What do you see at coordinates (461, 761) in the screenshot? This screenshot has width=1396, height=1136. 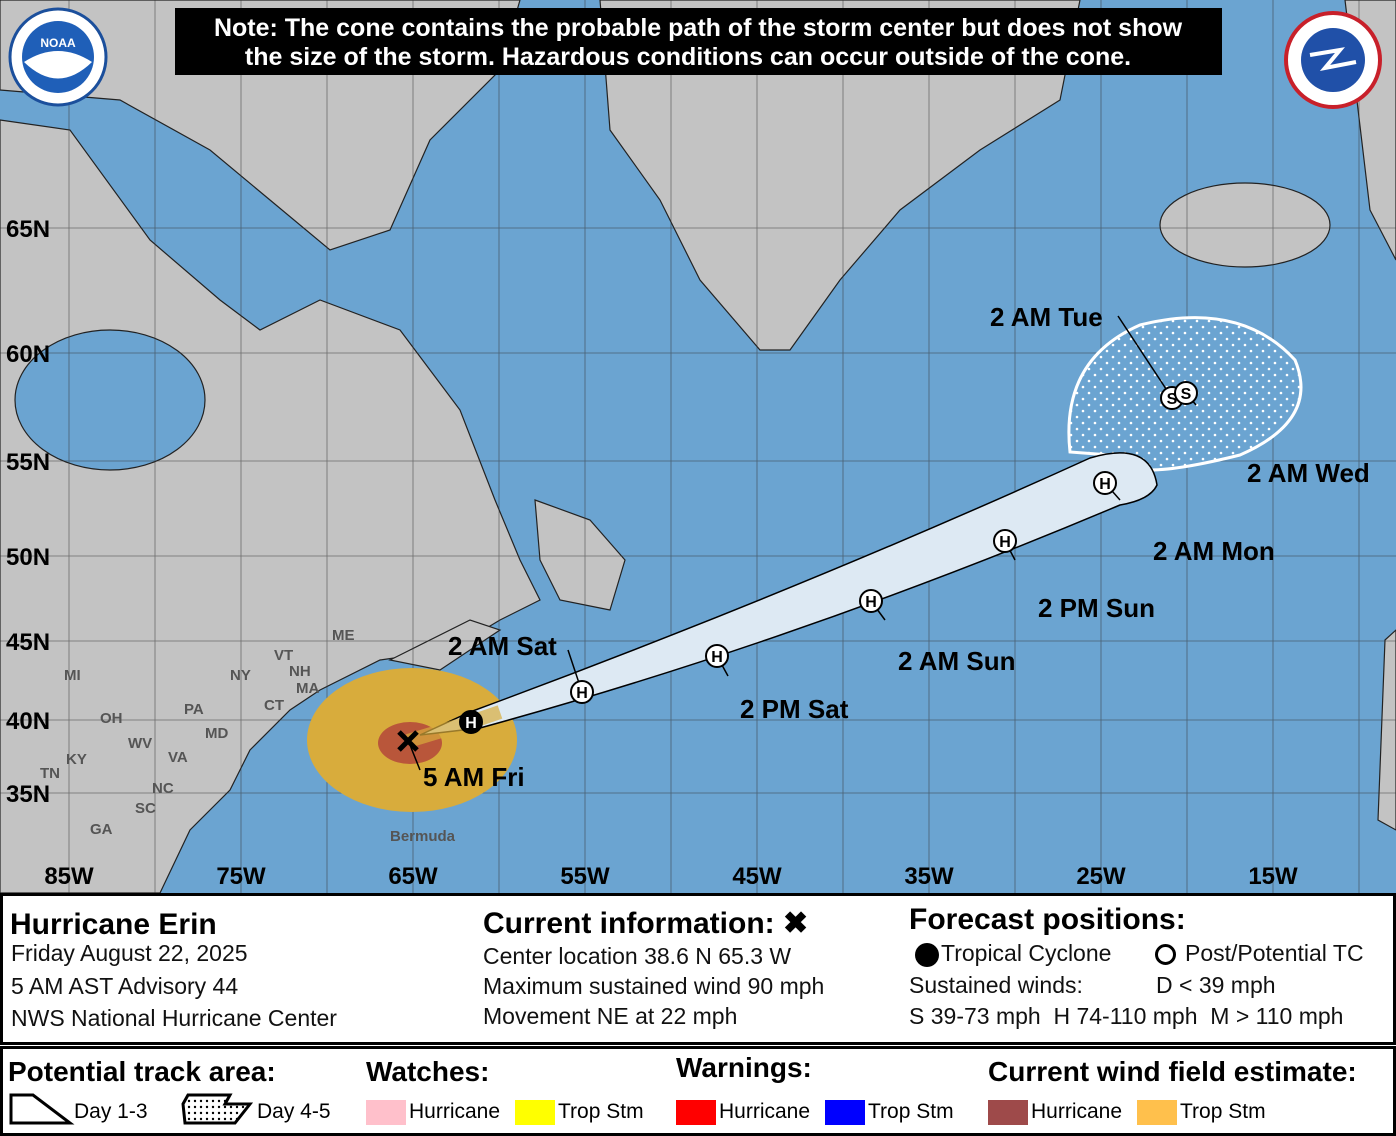 I see `current-position: 5 AM Fri` at bounding box center [461, 761].